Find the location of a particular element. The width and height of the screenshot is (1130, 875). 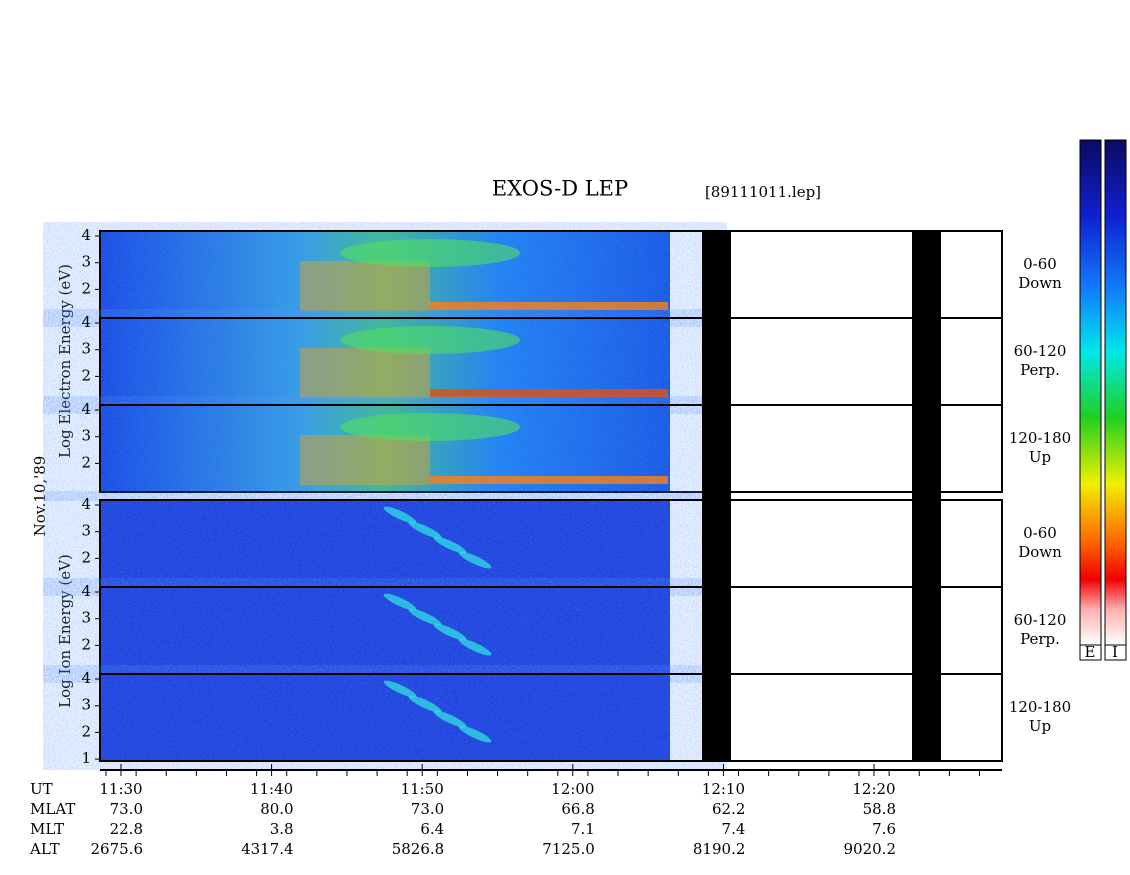

x-tick-label: 12:20 is located at coordinates (873, 789).